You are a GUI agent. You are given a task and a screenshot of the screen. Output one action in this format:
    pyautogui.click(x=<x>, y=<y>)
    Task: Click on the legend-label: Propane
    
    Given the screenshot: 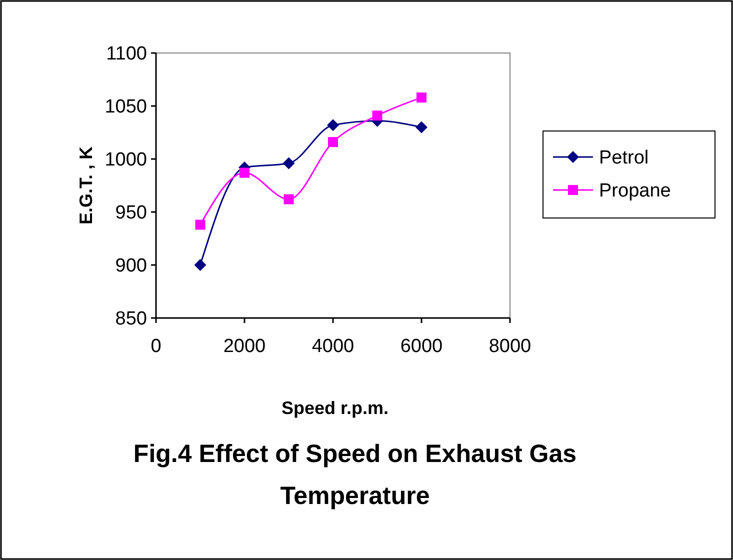 What is the action you would take?
    pyautogui.click(x=635, y=191)
    